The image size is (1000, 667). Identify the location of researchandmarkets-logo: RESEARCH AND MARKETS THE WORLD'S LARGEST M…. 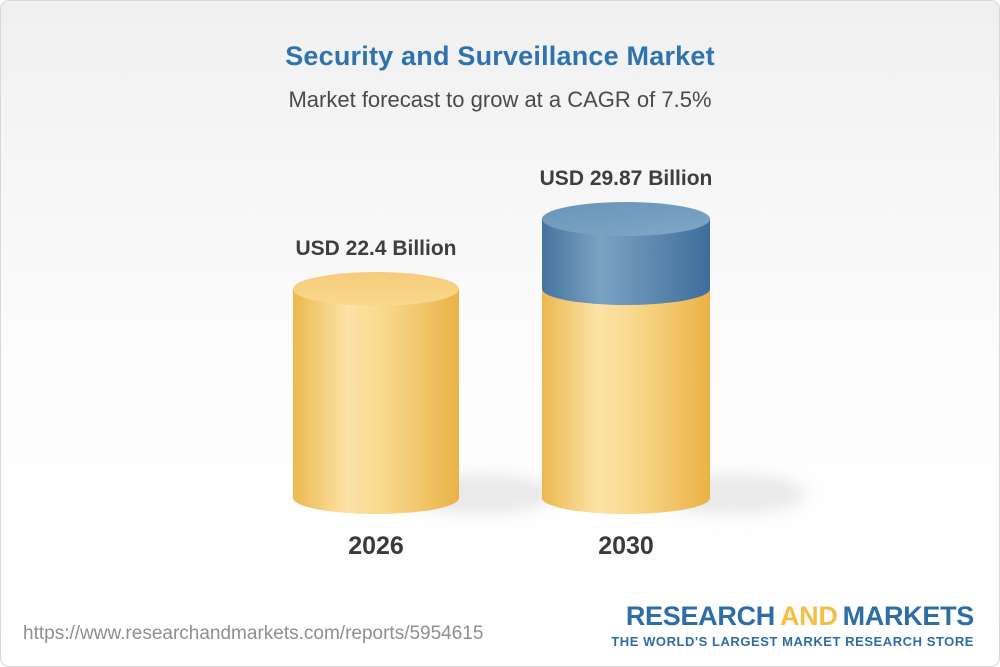
(792, 625).